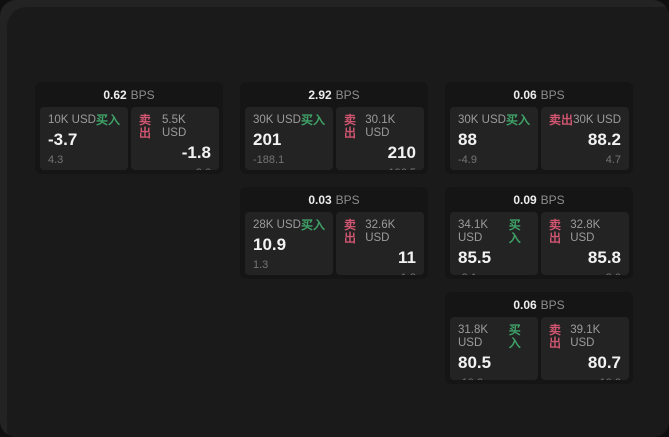 Image resolution: width=669 pixels, height=437 pixels. What do you see at coordinates (277, 225) in the screenshot?
I see `buy-amount: 28K USD` at bounding box center [277, 225].